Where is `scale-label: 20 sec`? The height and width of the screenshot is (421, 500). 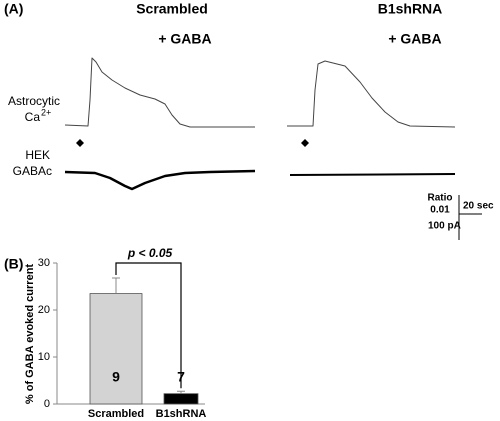 scale-label: 20 sec is located at coordinates (478, 206).